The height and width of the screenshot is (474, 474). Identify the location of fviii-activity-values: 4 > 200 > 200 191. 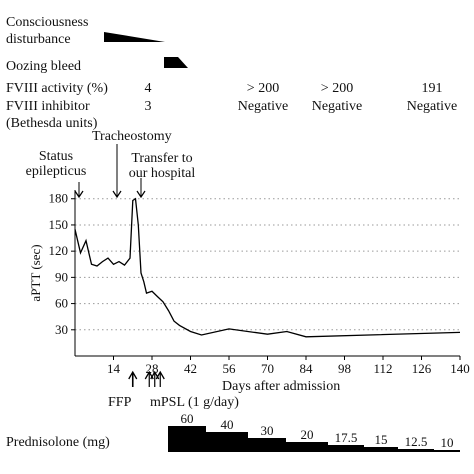
(294, 88).